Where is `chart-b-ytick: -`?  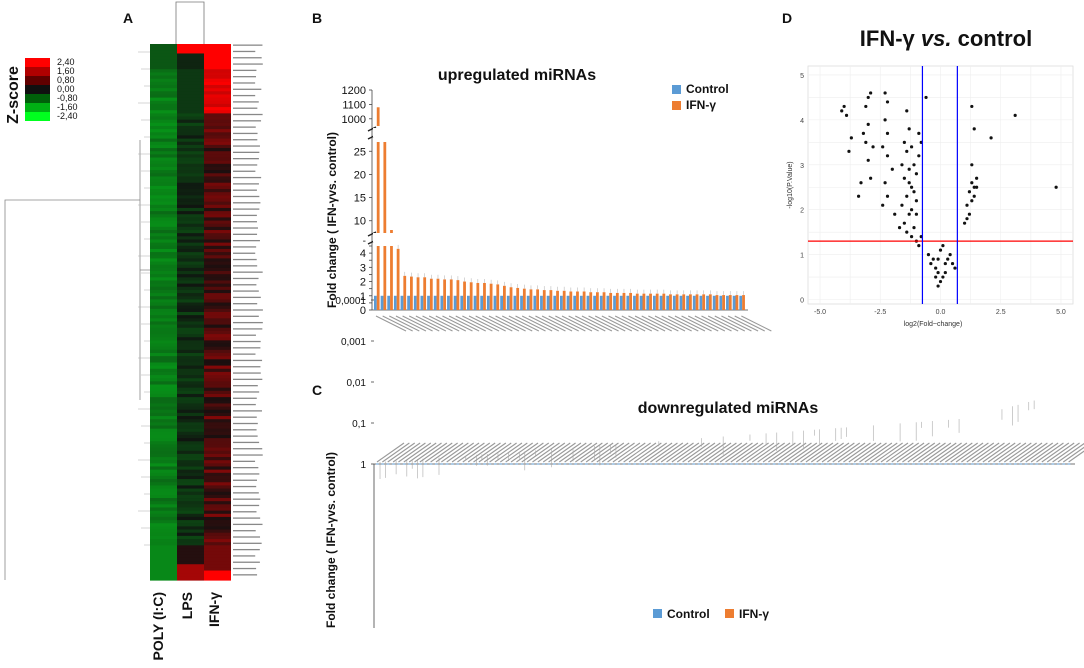
chart-b-ytick: - is located at coordinates (364, 241).